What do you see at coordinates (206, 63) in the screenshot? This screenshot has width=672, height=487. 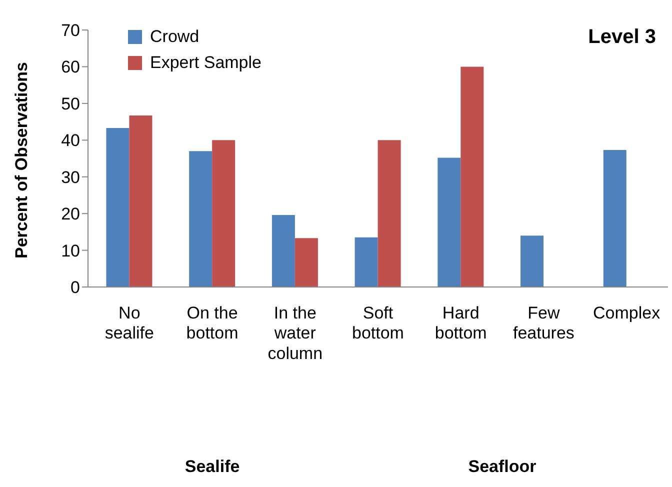 I see `legend-label: Expert Sample` at bounding box center [206, 63].